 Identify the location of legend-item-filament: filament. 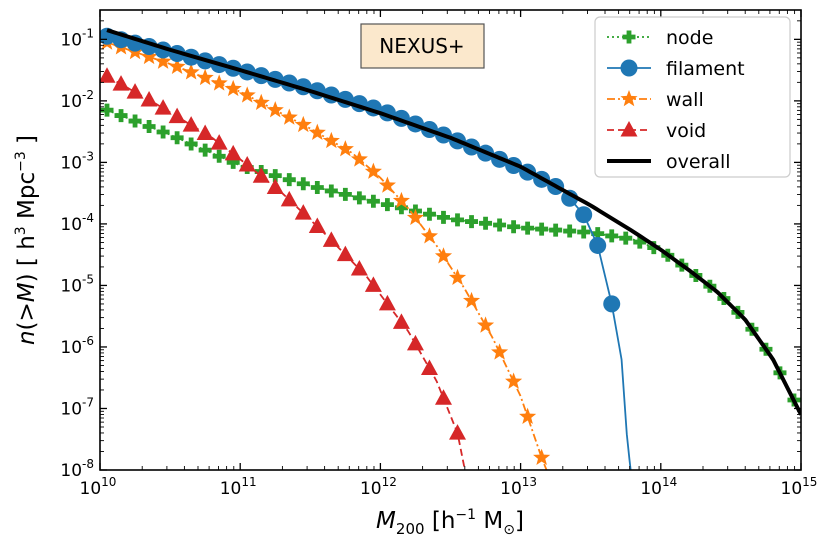
(676, 69).